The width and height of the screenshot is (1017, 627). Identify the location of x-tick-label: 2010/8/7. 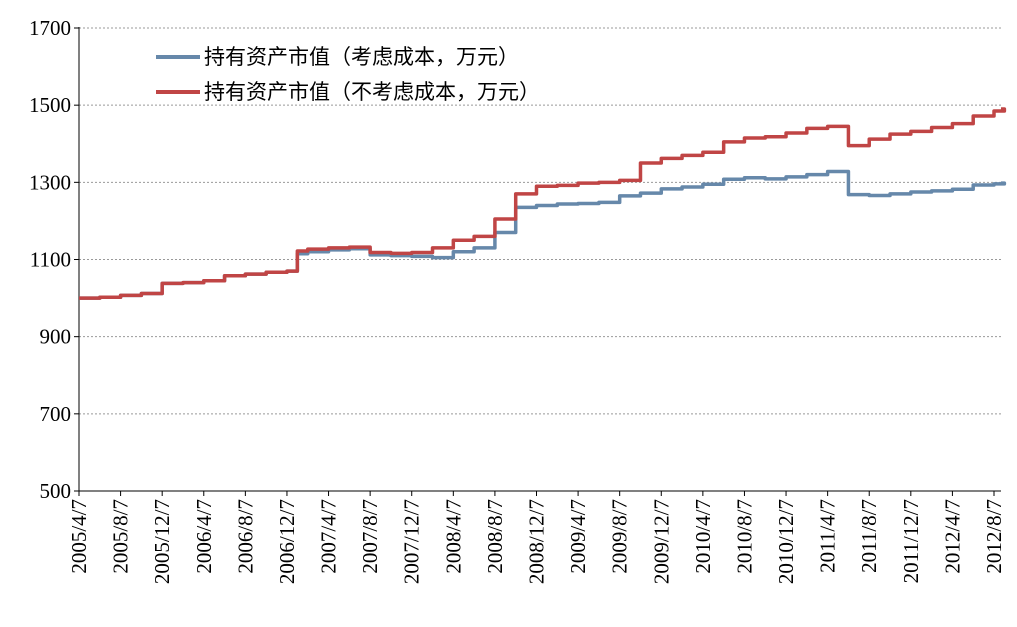
(744, 536).